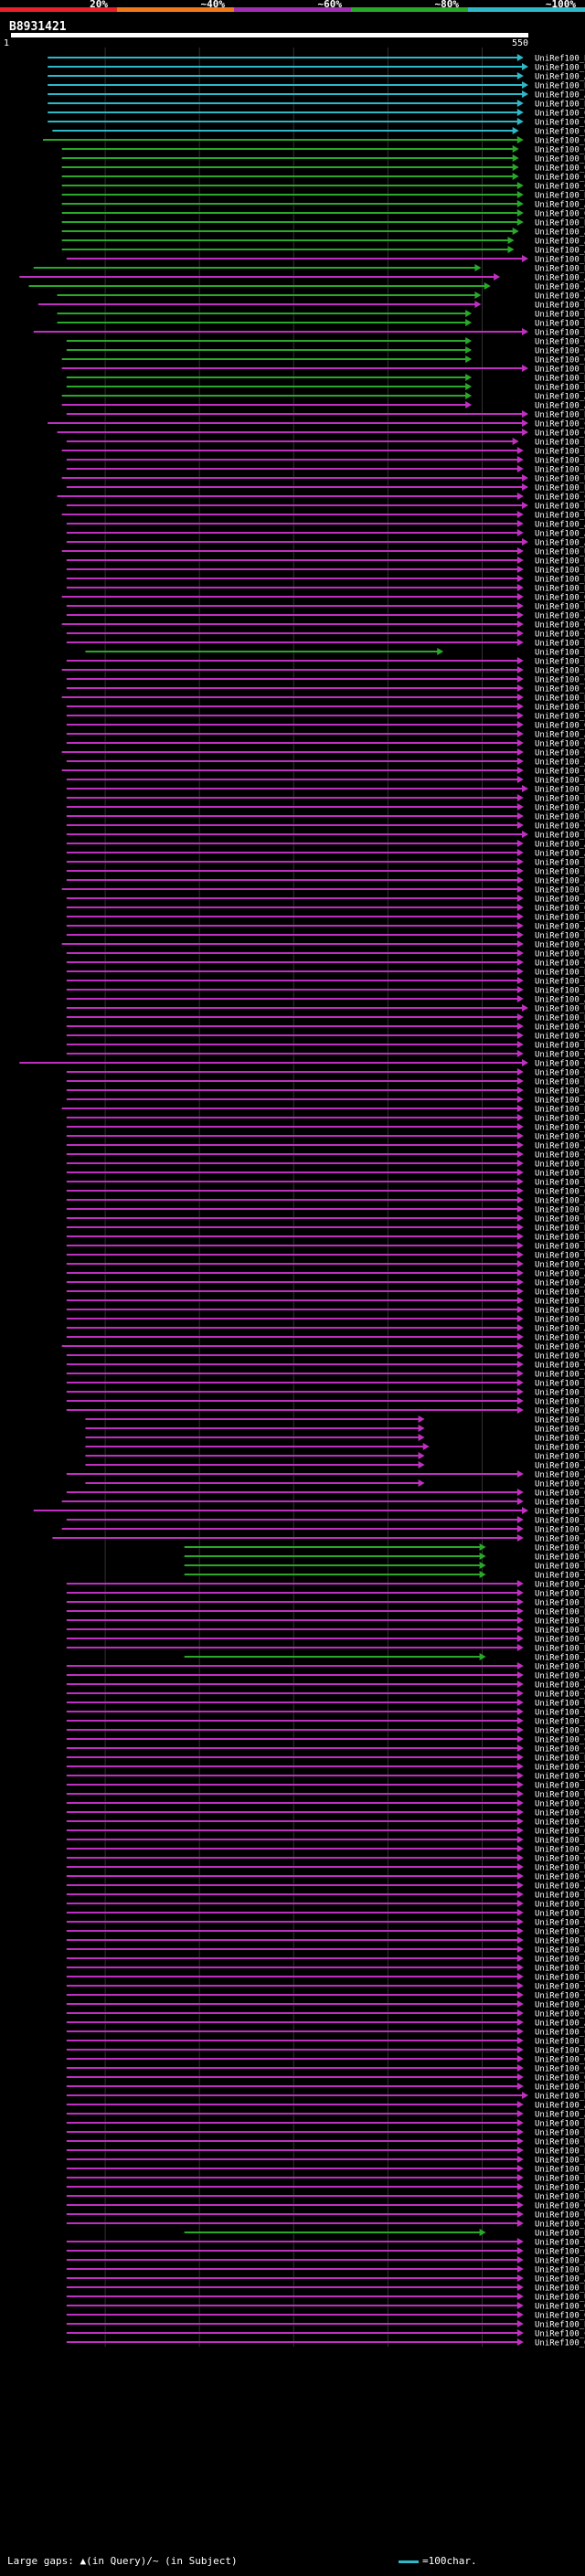 This screenshot has width=585, height=2576. What do you see at coordinates (560, 1914) in the screenshot?
I see `hit-label: UniRef100_B1FNK3` at bounding box center [560, 1914].